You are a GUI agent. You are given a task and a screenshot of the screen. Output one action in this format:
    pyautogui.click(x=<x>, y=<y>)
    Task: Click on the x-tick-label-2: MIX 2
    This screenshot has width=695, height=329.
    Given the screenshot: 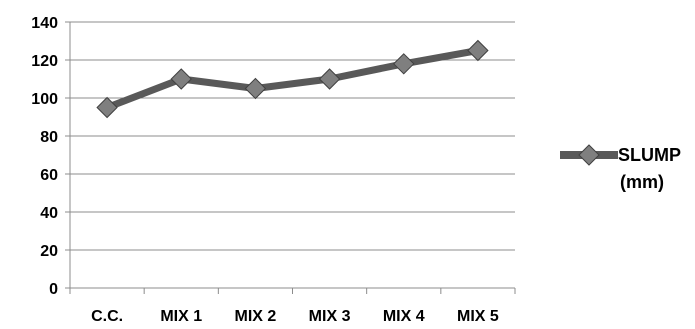 What is the action you would take?
    pyautogui.click(x=256, y=316)
    